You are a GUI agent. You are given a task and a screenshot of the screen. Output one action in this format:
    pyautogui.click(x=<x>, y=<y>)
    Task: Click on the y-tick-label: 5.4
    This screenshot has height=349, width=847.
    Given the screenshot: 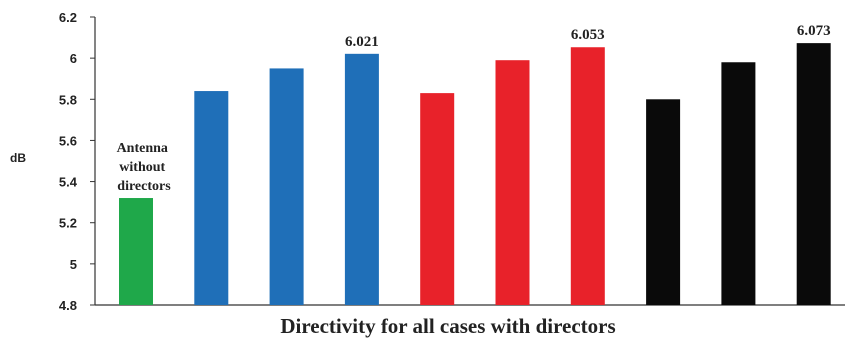 What is the action you would take?
    pyautogui.click(x=68, y=182)
    